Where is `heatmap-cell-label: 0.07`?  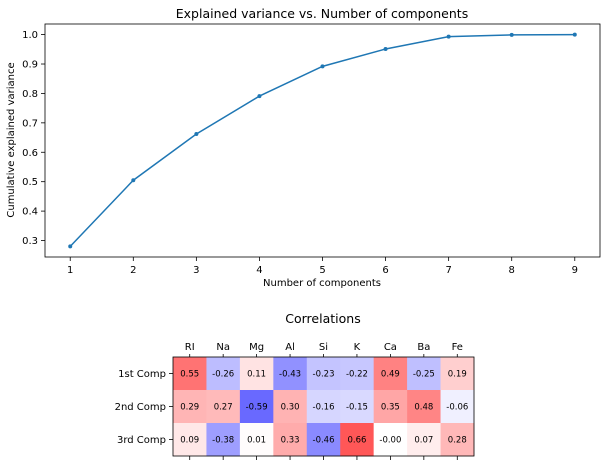 heatmap-cell-label: 0.07 is located at coordinates (423, 441).